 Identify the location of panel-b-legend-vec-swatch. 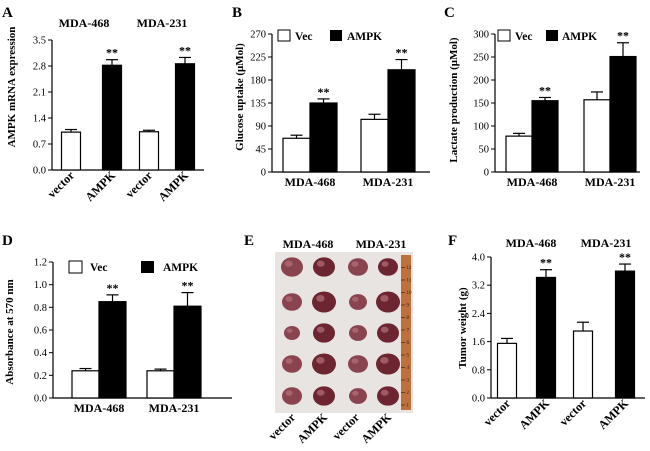
(284, 35).